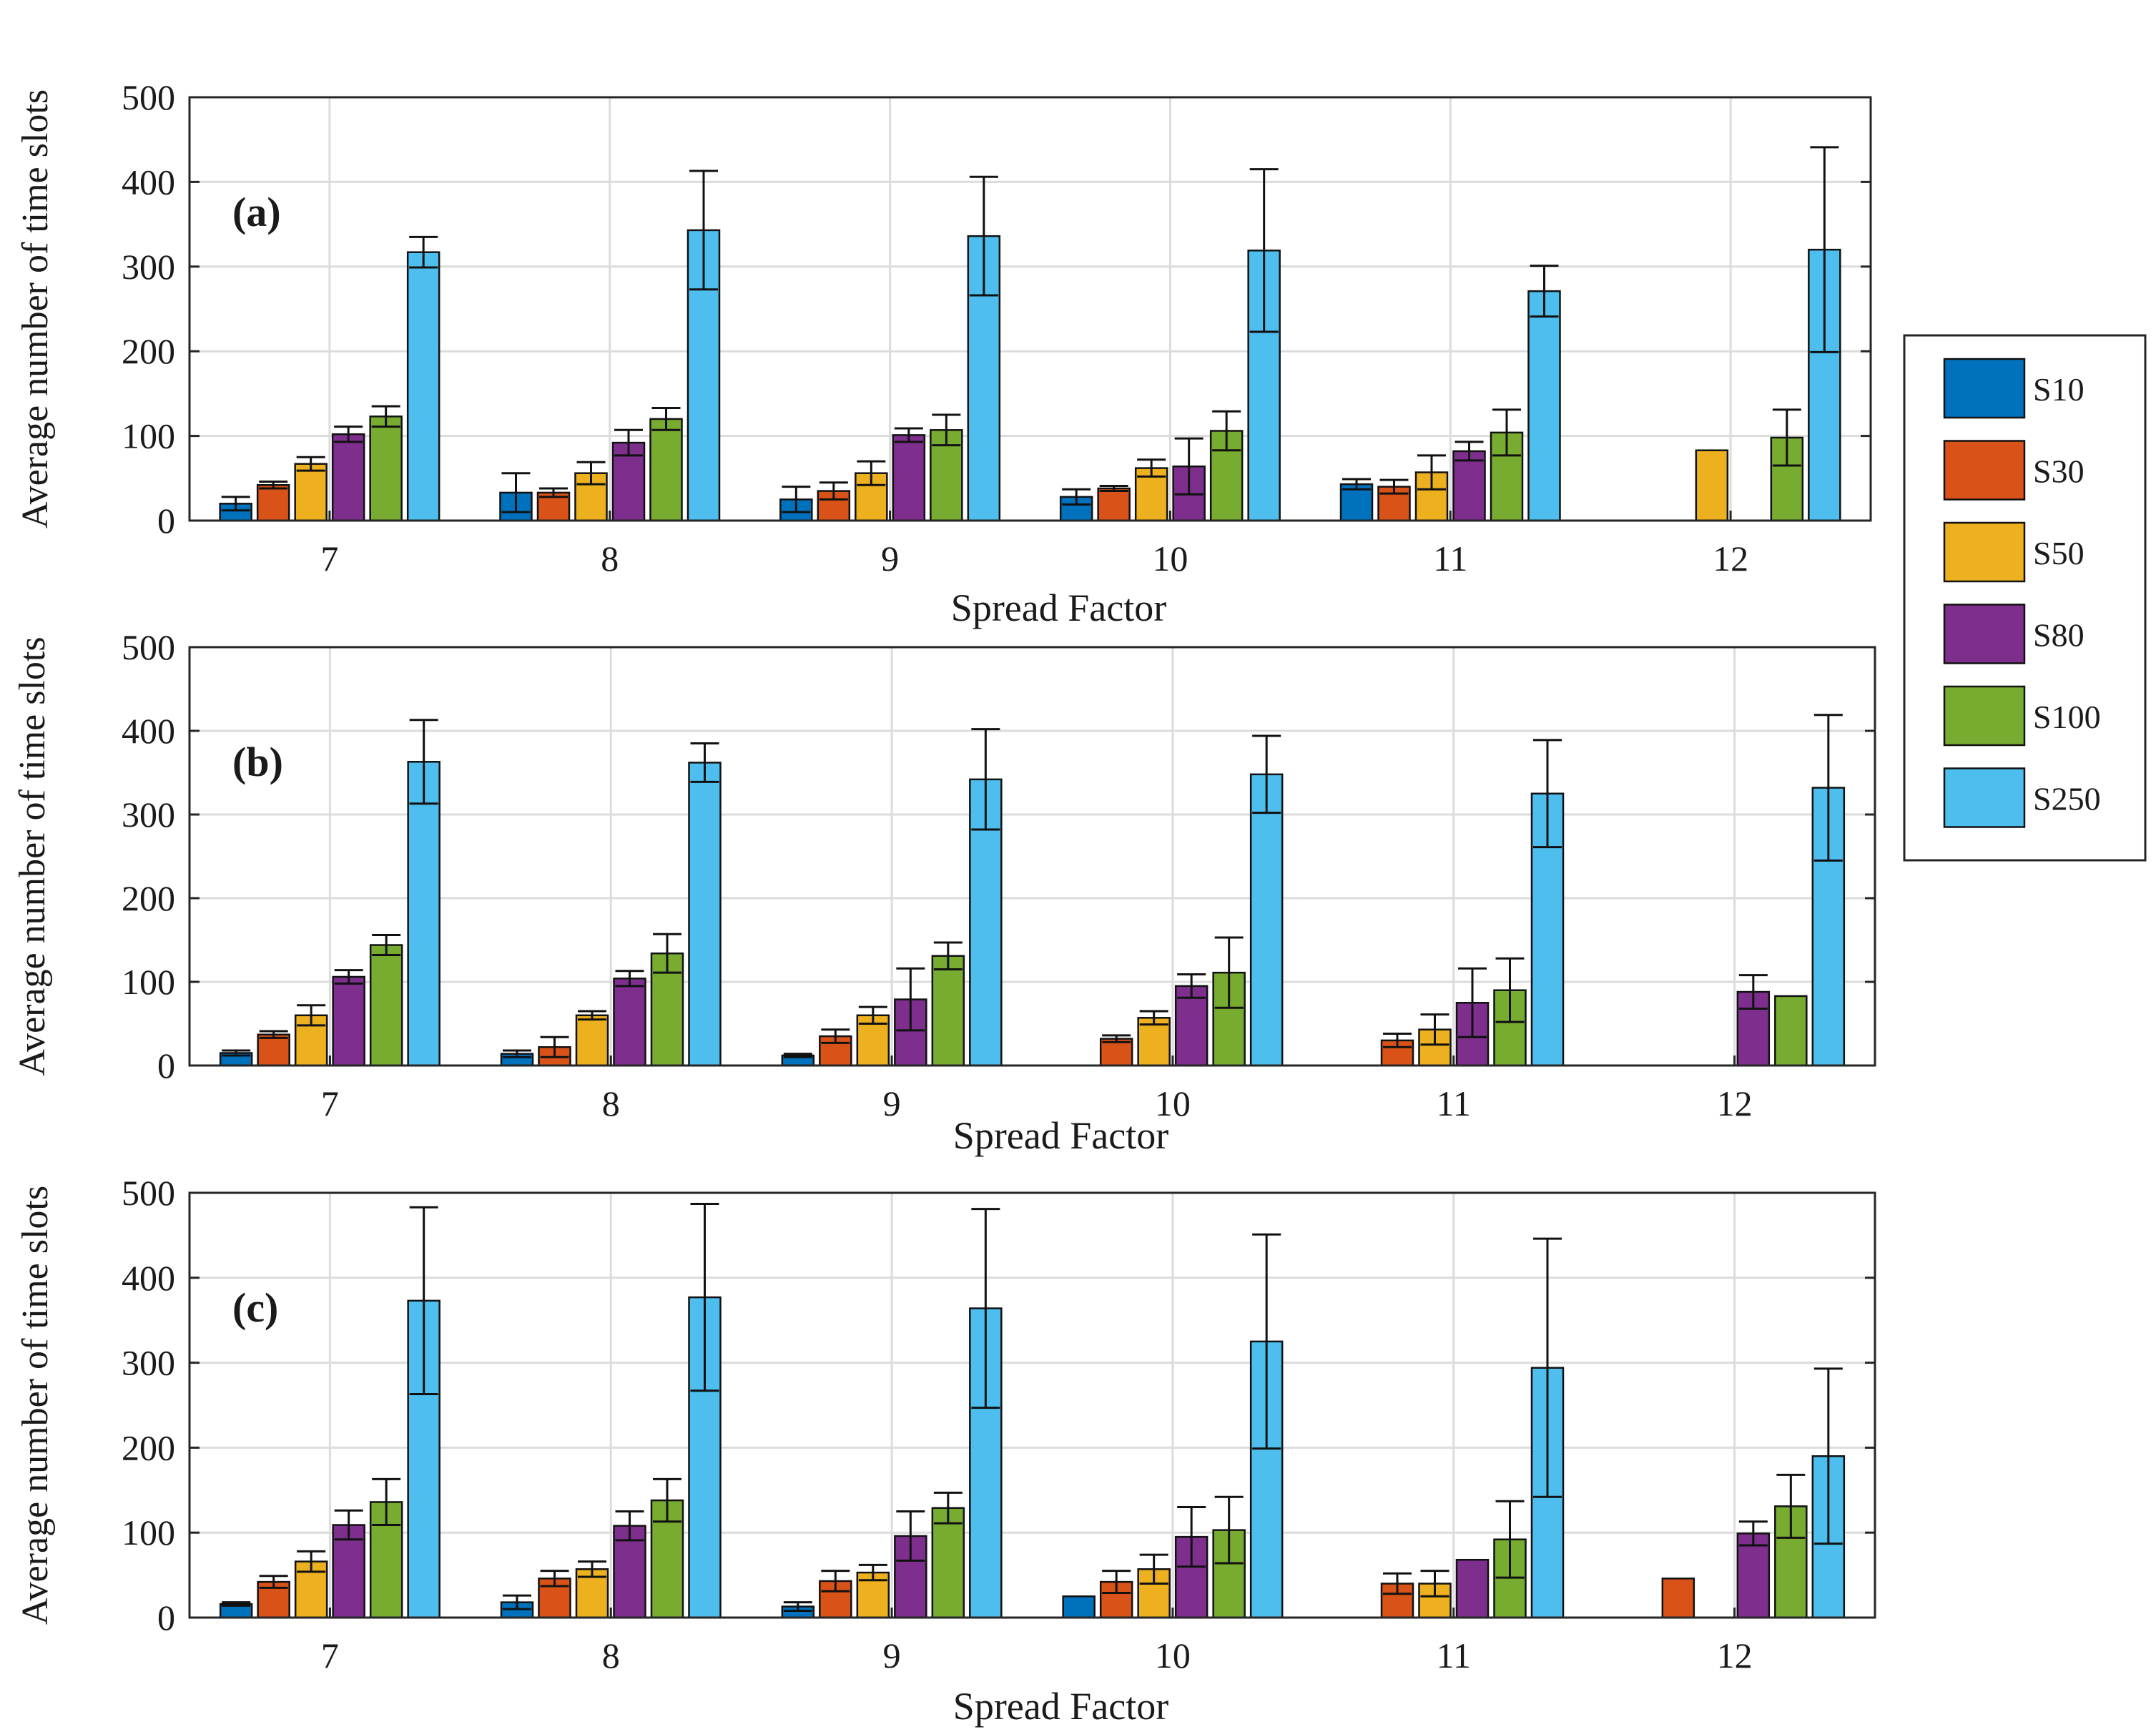 The height and width of the screenshot is (1732, 2156). Describe the element at coordinates (2058, 553) in the screenshot. I see `legend-label: S50` at that location.